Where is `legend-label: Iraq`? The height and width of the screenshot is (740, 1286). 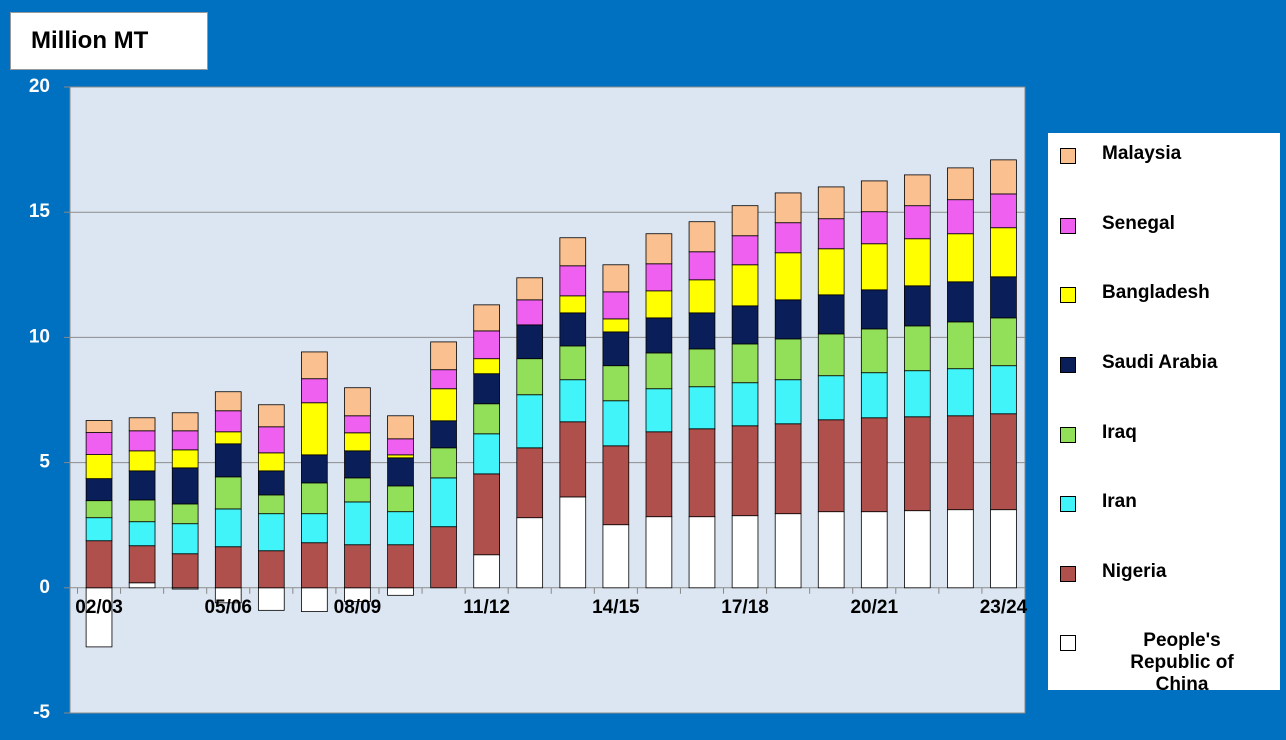
legend-label: Iraq is located at coordinates (1119, 432).